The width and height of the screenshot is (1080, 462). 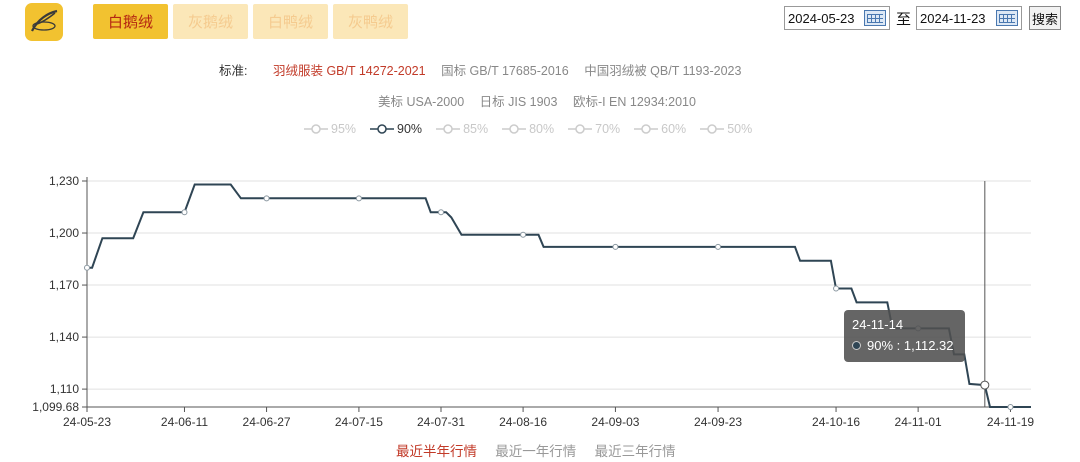 What do you see at coordinates (267, 422) in the screenshot?
I see `x-tick-label: 24-06-27` at bounding box center [267, 422].